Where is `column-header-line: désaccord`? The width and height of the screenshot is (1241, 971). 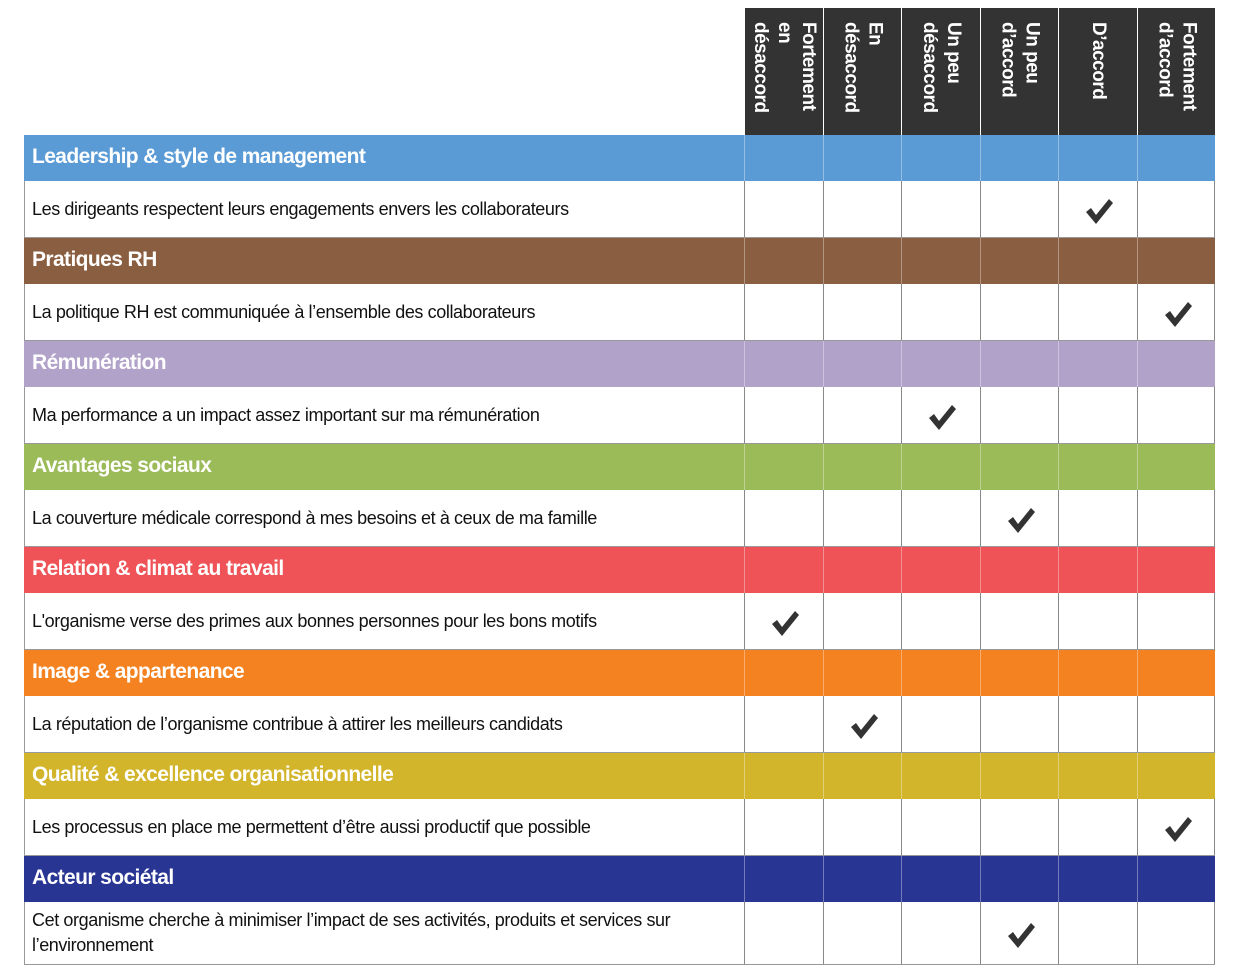 column-header-line: désaccord is located at coordinates (929, 67).